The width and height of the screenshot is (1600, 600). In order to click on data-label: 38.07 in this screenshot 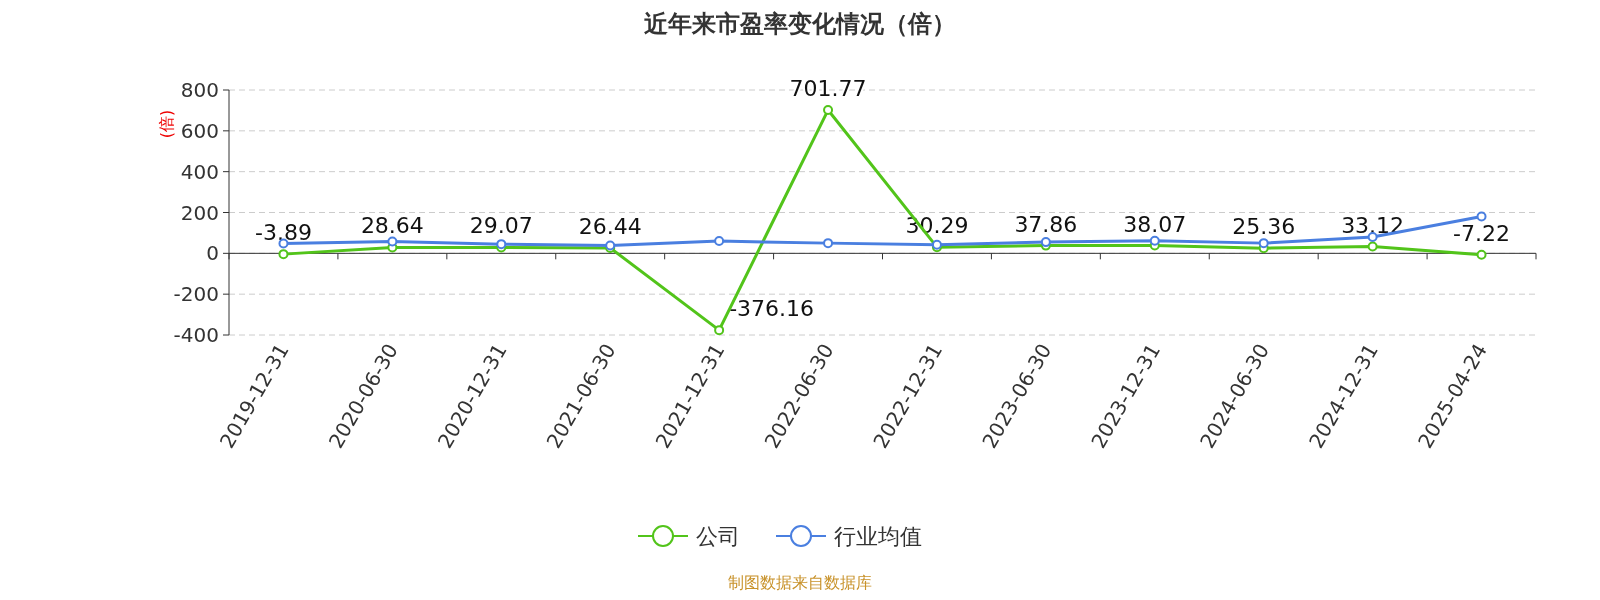, I will do `click(1155, 224)`.